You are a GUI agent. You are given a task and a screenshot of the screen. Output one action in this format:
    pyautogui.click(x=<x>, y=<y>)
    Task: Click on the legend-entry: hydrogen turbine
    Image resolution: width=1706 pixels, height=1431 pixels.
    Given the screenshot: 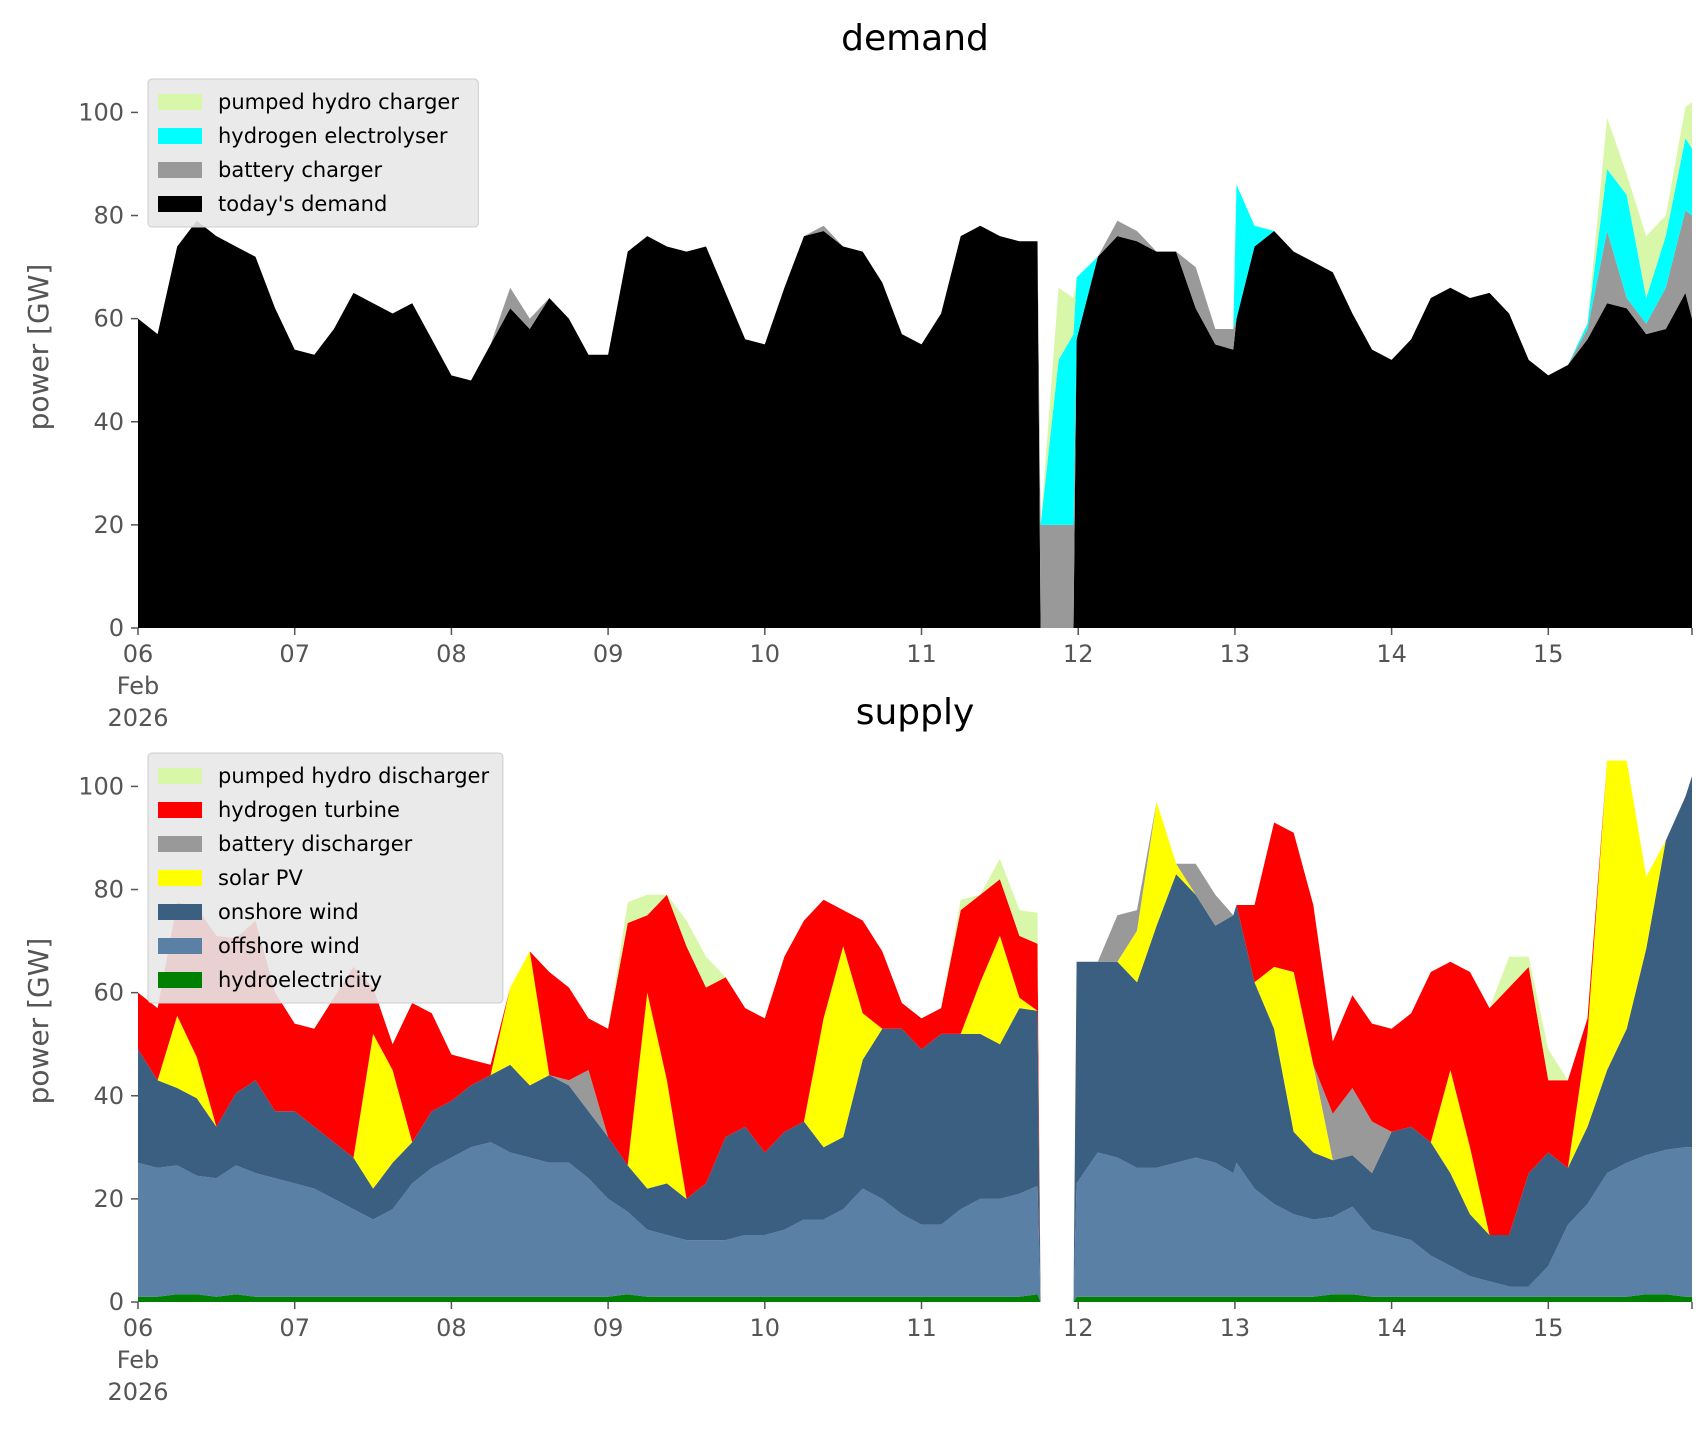 What is the action you would take?
    pyautogui.click(x=309, y=810)
    